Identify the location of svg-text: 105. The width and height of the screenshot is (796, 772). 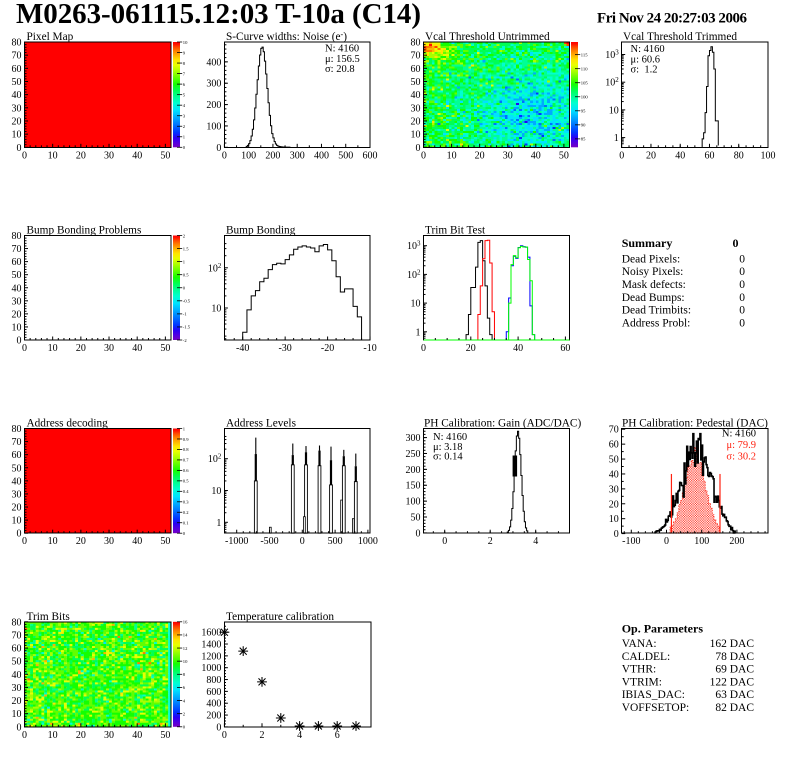
(585, 83).